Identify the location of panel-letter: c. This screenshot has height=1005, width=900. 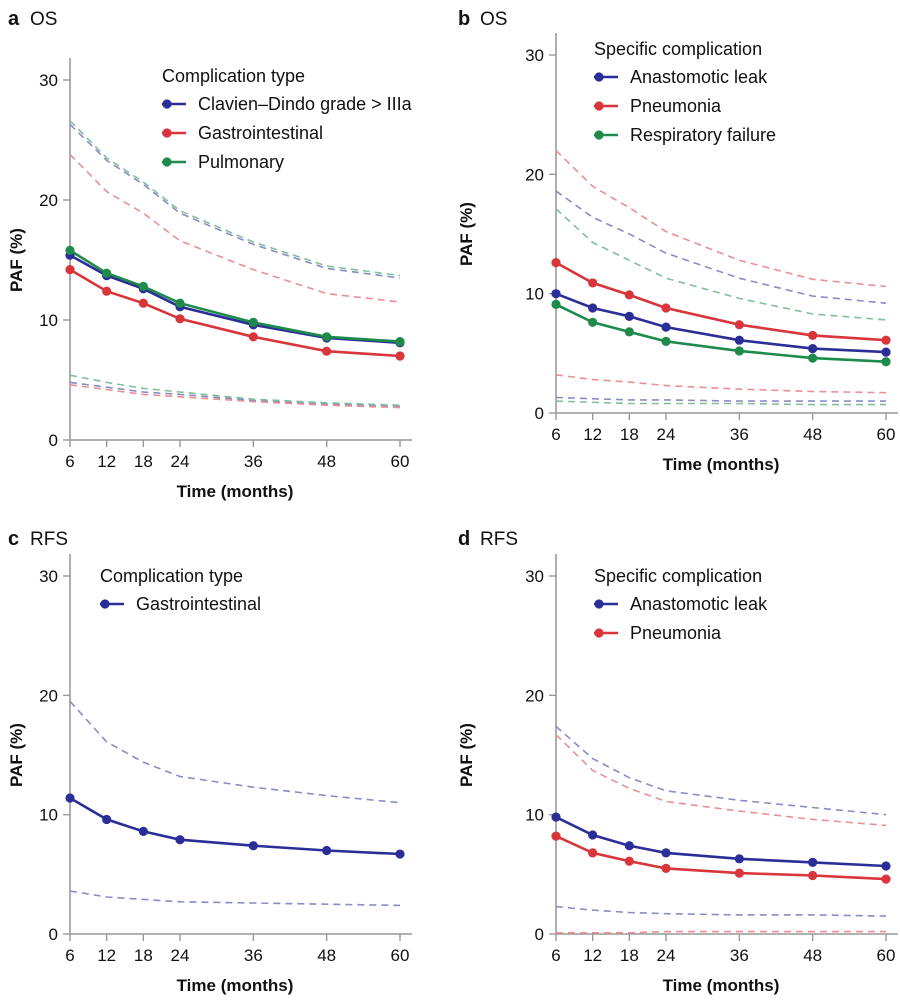
(13, 539).